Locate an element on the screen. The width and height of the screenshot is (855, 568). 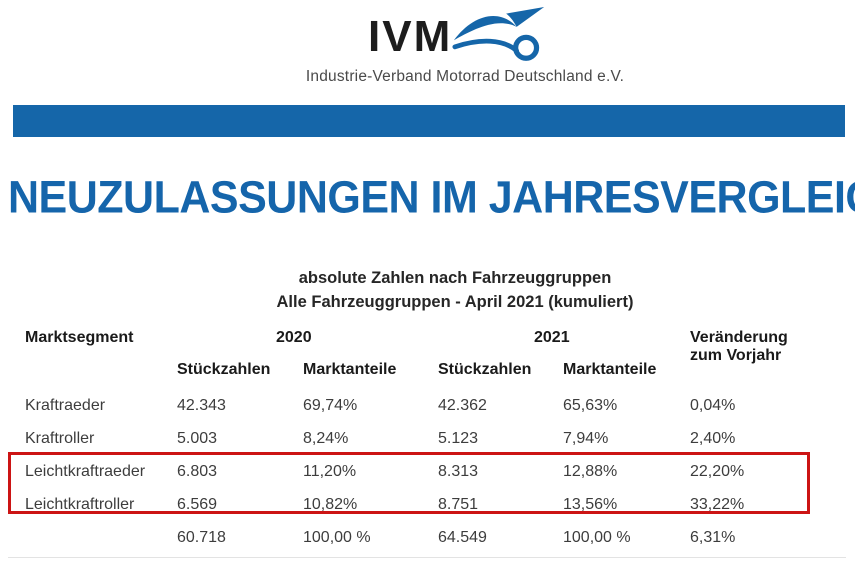
total-units-2020: 60.718 is located at coordinates (201, 537).